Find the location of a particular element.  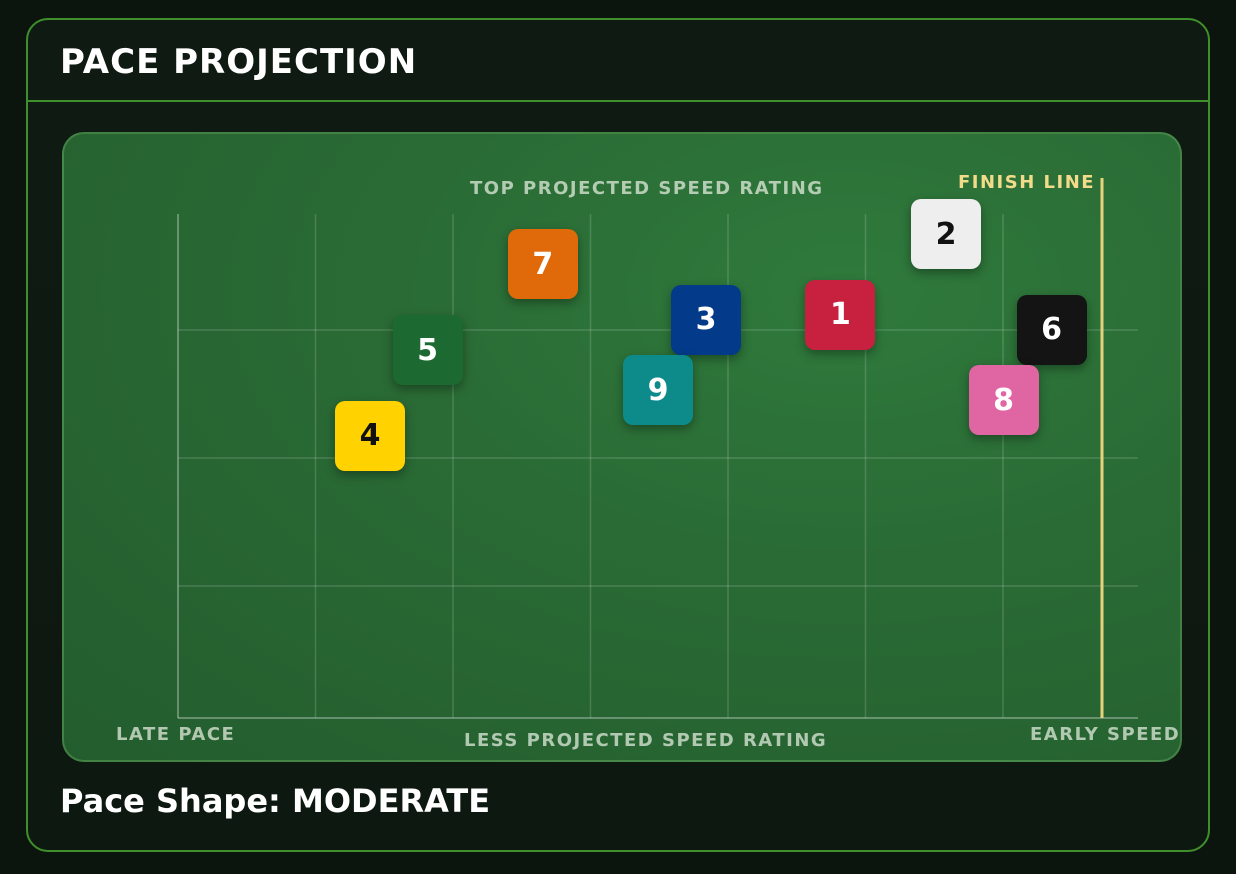

horse-marker-5: 5 is located at coordinates (427, 350).